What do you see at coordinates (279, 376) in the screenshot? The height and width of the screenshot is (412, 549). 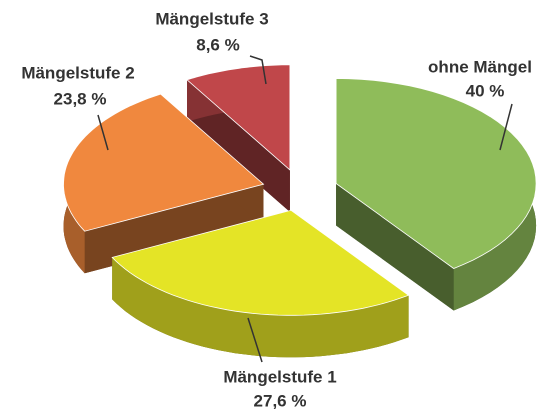 I see `category-label: Mängelstufe 1` at bounding box center [279, 376].